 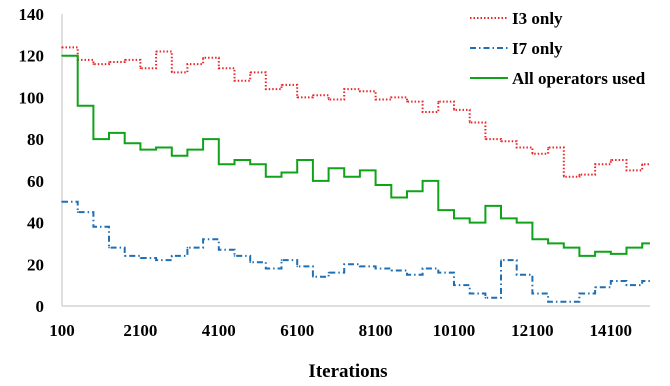 I want to click on y-tick-label: 80, so click(x=35, y=139).